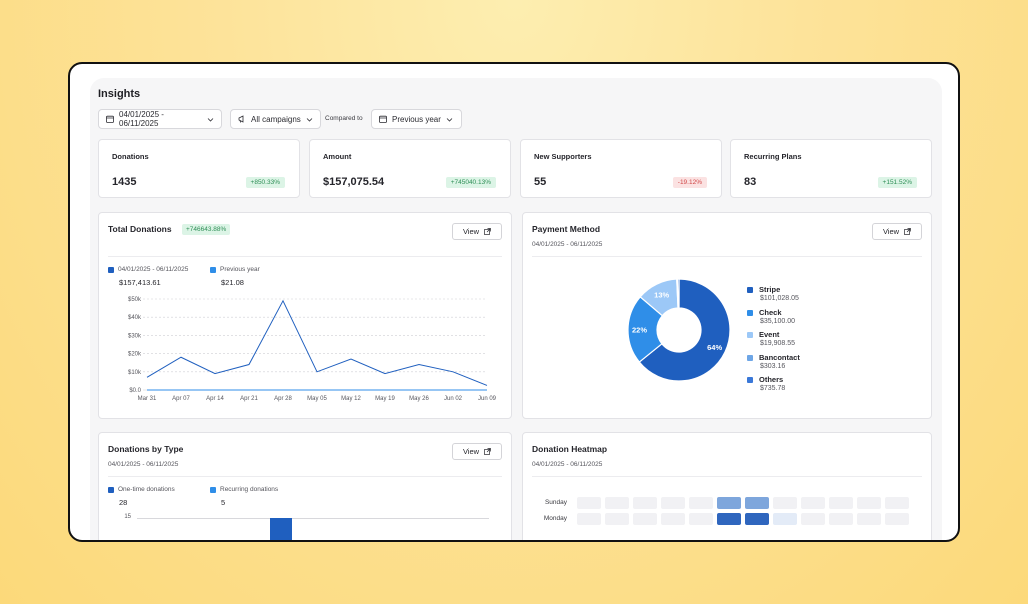  I want to click on date-range-picker: 04/01/2025 - 06/11/2025, so click(160, 119).